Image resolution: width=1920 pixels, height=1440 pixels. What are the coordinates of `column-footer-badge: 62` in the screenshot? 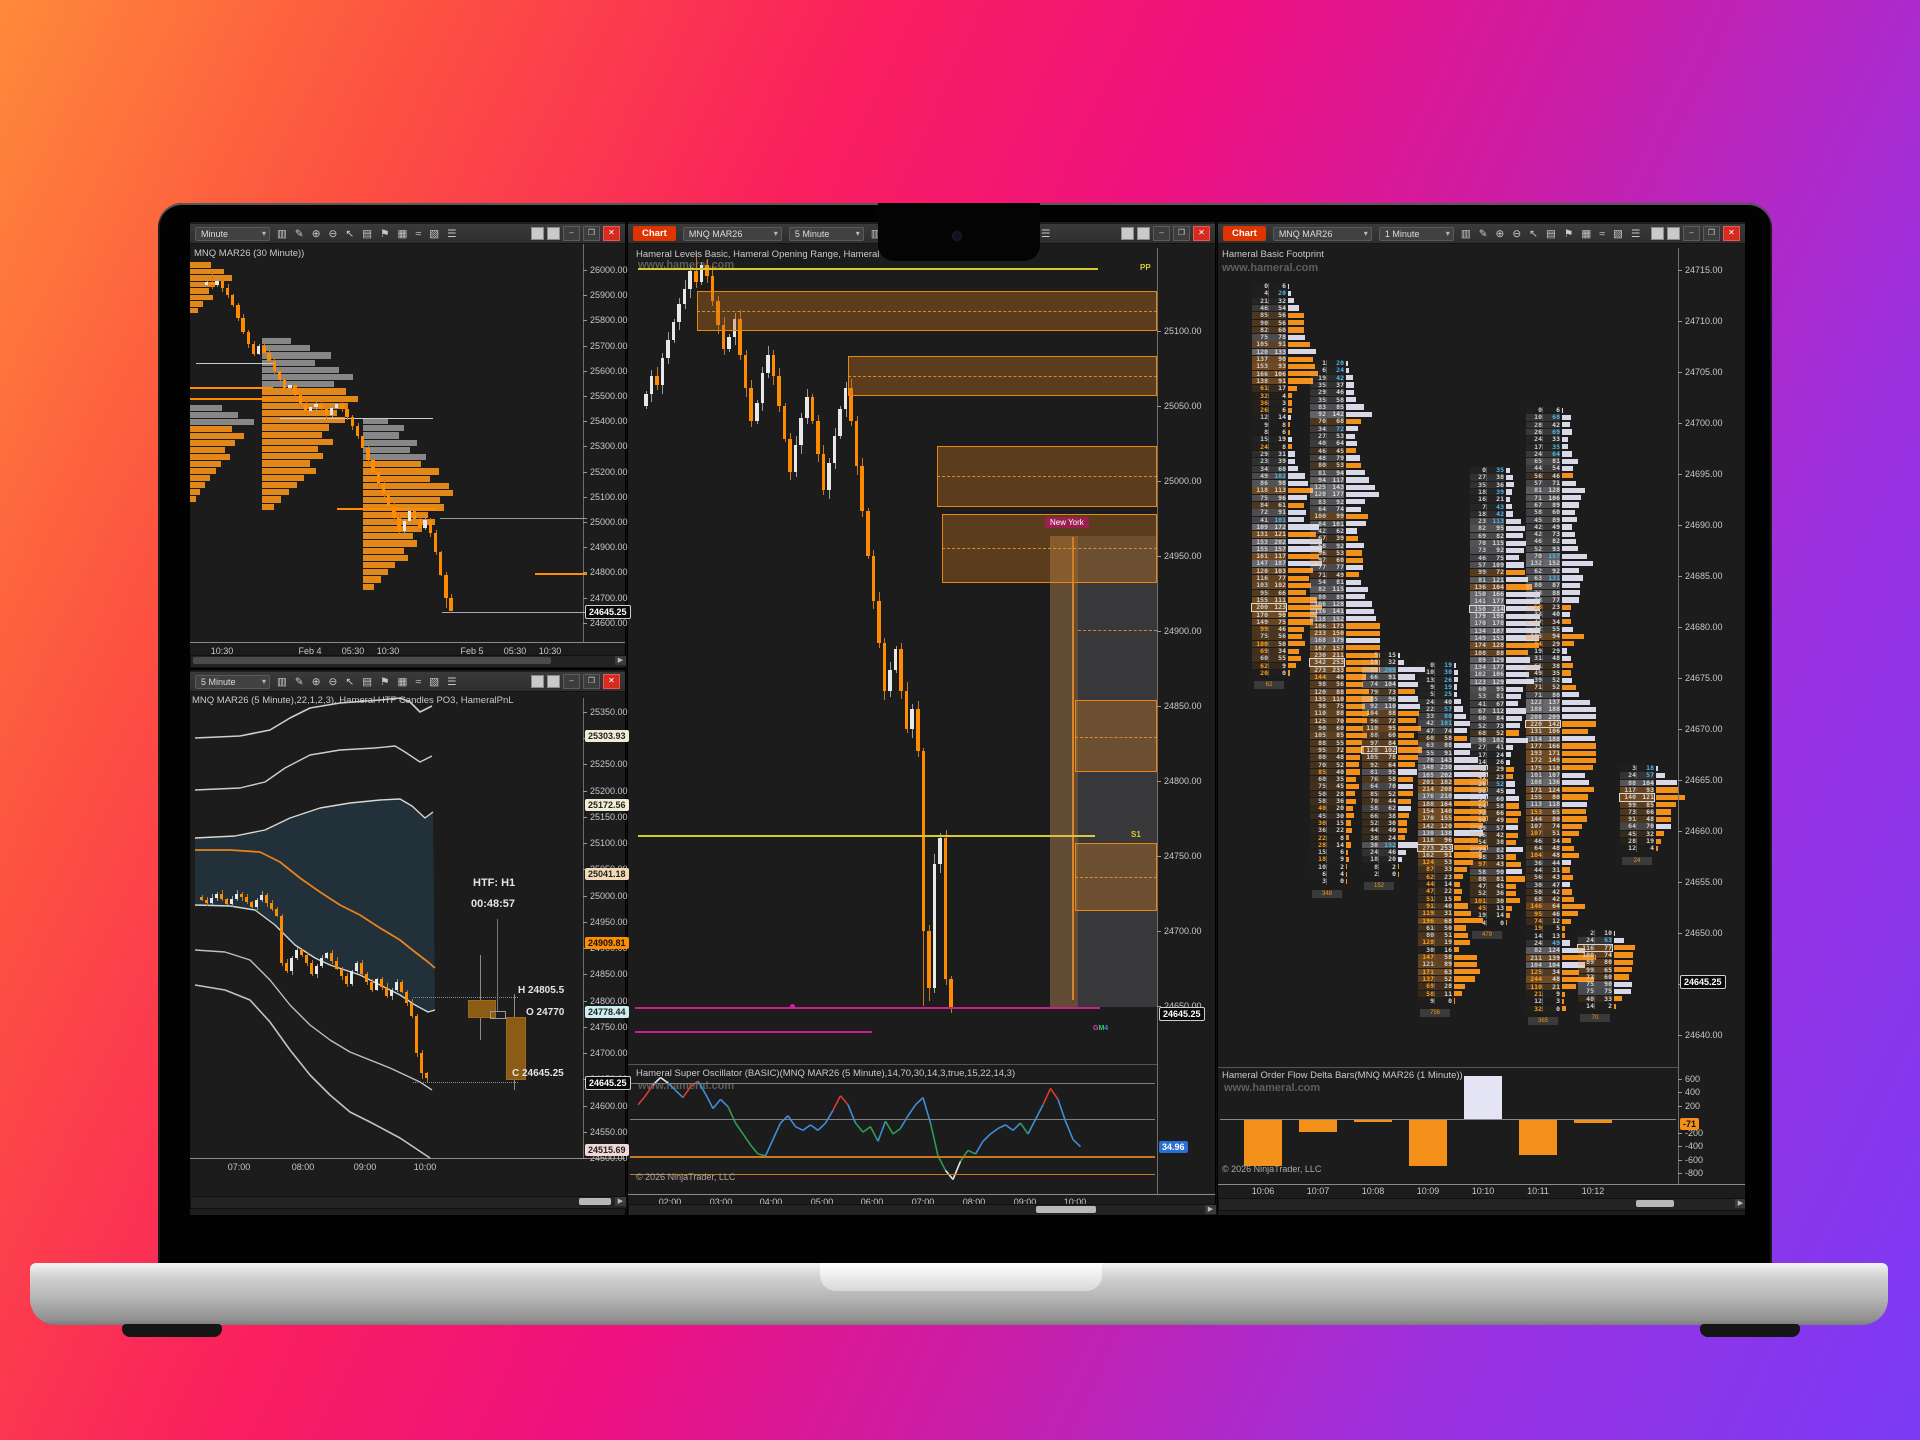 It's located at (1269, 685).